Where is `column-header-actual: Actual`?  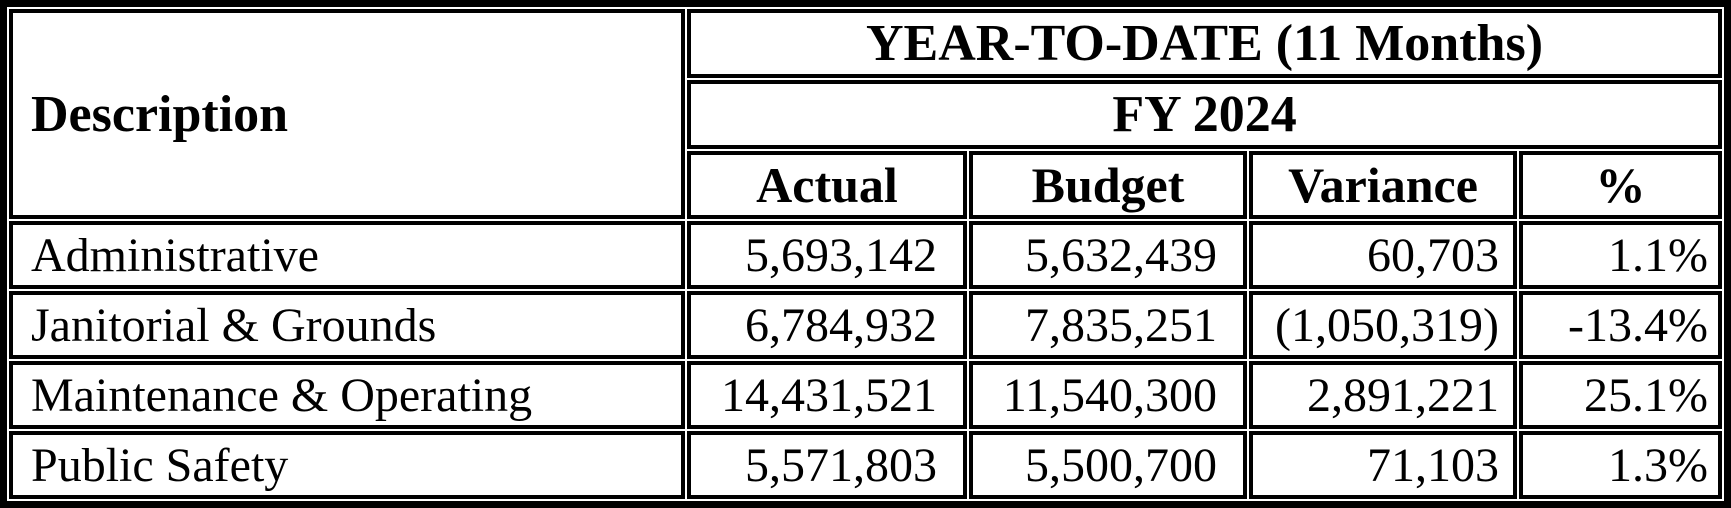 column-header-actual: Actual is located at coordinates (827, 185).